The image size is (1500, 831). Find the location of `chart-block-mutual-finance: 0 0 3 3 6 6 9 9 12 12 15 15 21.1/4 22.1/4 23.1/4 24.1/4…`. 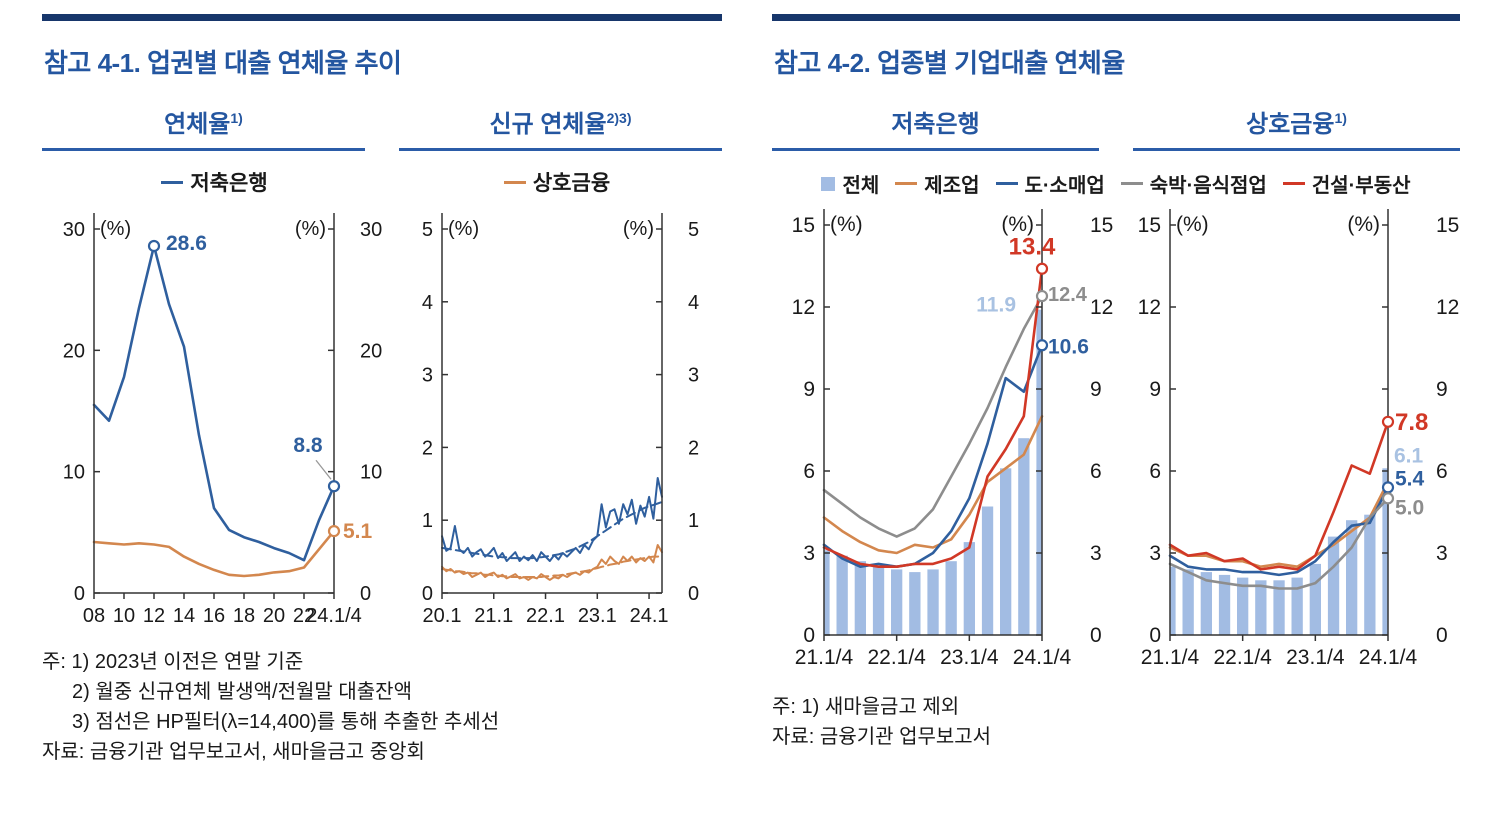

chart-block-mutual-finance: 0 0 3 3 6 6 9 9 12 12 15 15 21.1/4 22.1/4 23.1/4 24.1/4… is located at coordinates (1289, 439).